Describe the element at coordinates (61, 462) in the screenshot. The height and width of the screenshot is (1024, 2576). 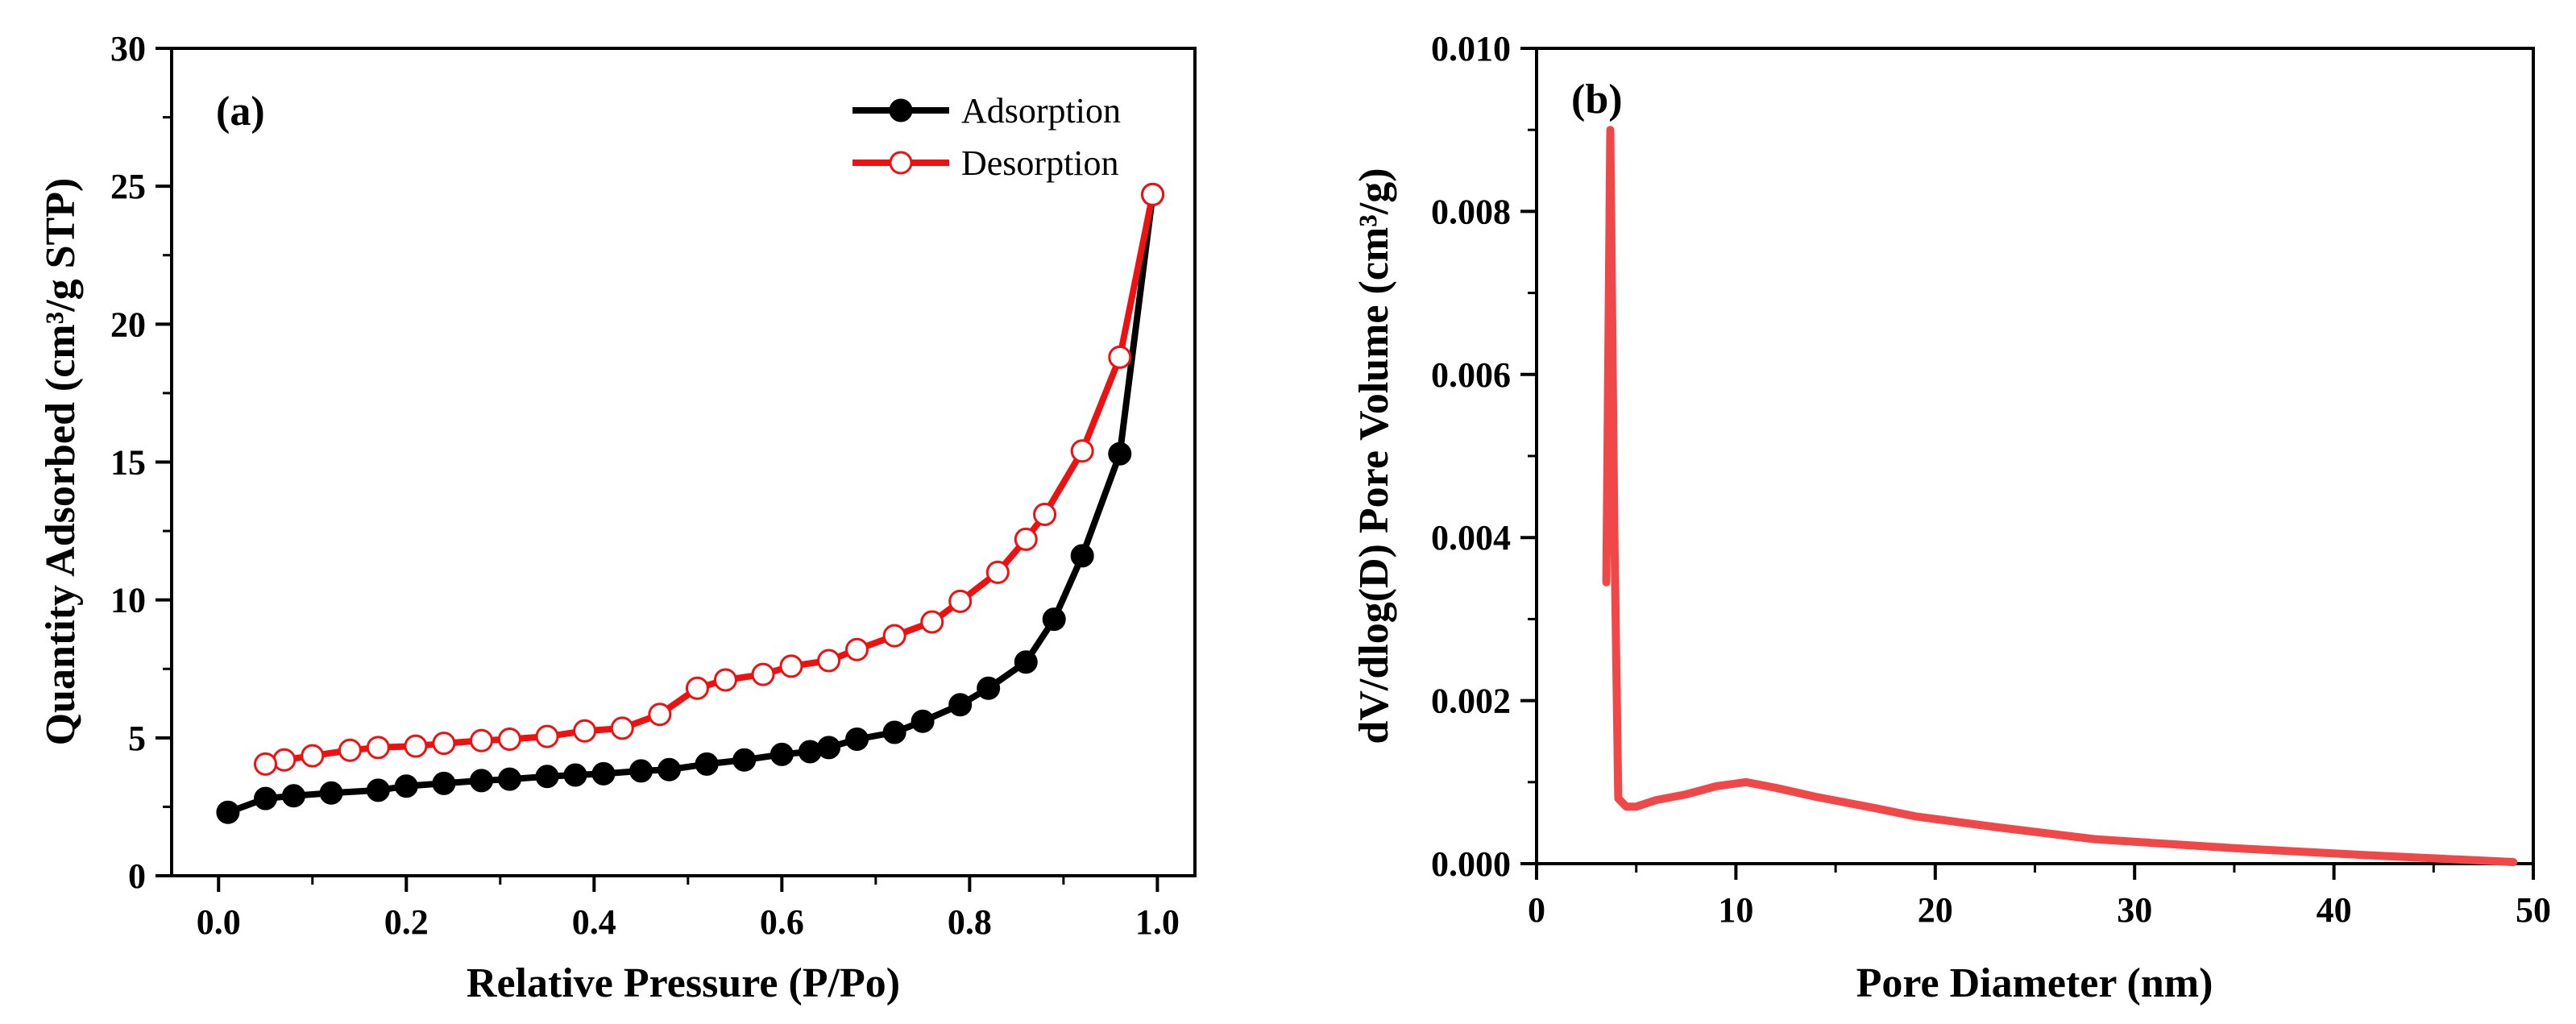
I see `y-axis-title-a: Quantity Adsorbed (cm³/g STP)` at that location.